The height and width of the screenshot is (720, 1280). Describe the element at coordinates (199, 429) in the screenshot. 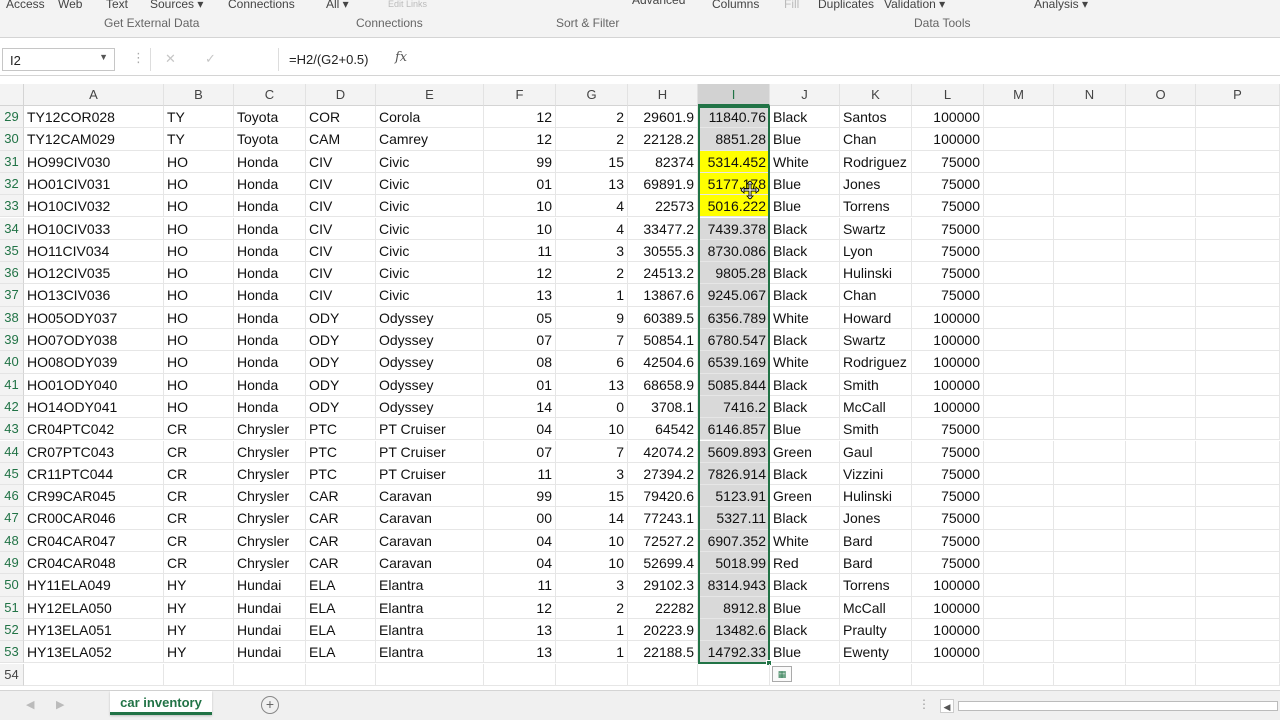

I see `cell-b43: CR` at that location.